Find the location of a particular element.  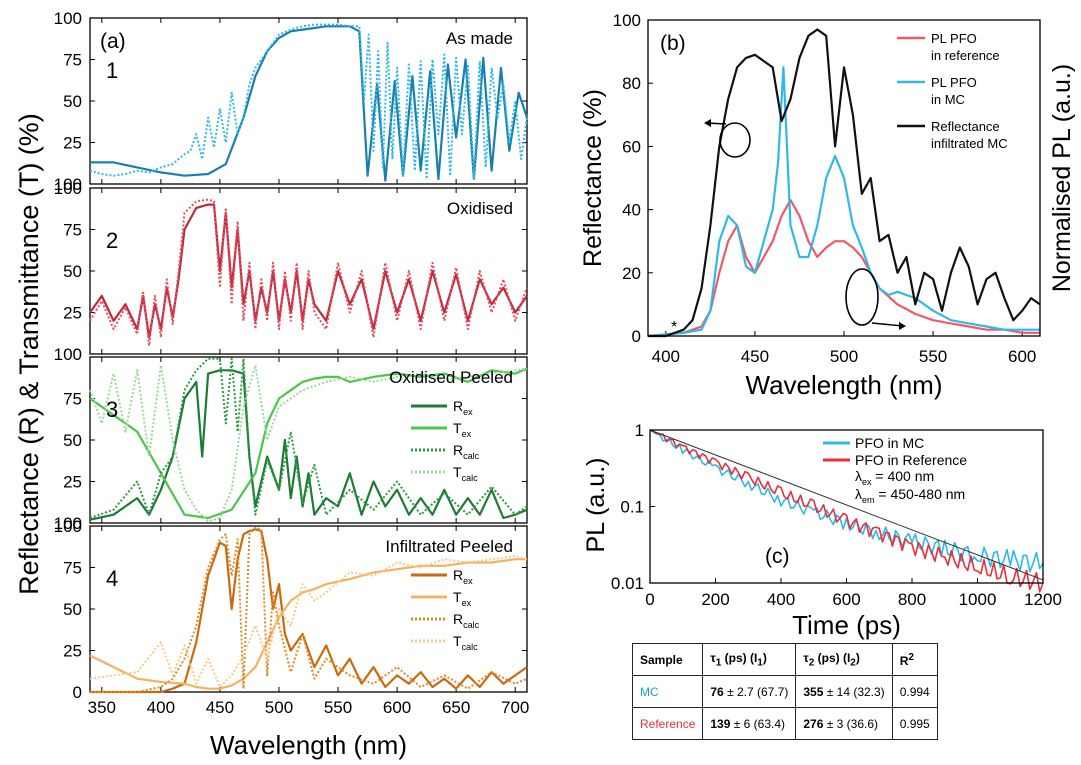

legend-label: PFO in Reference is located at coordinates (911, 460).